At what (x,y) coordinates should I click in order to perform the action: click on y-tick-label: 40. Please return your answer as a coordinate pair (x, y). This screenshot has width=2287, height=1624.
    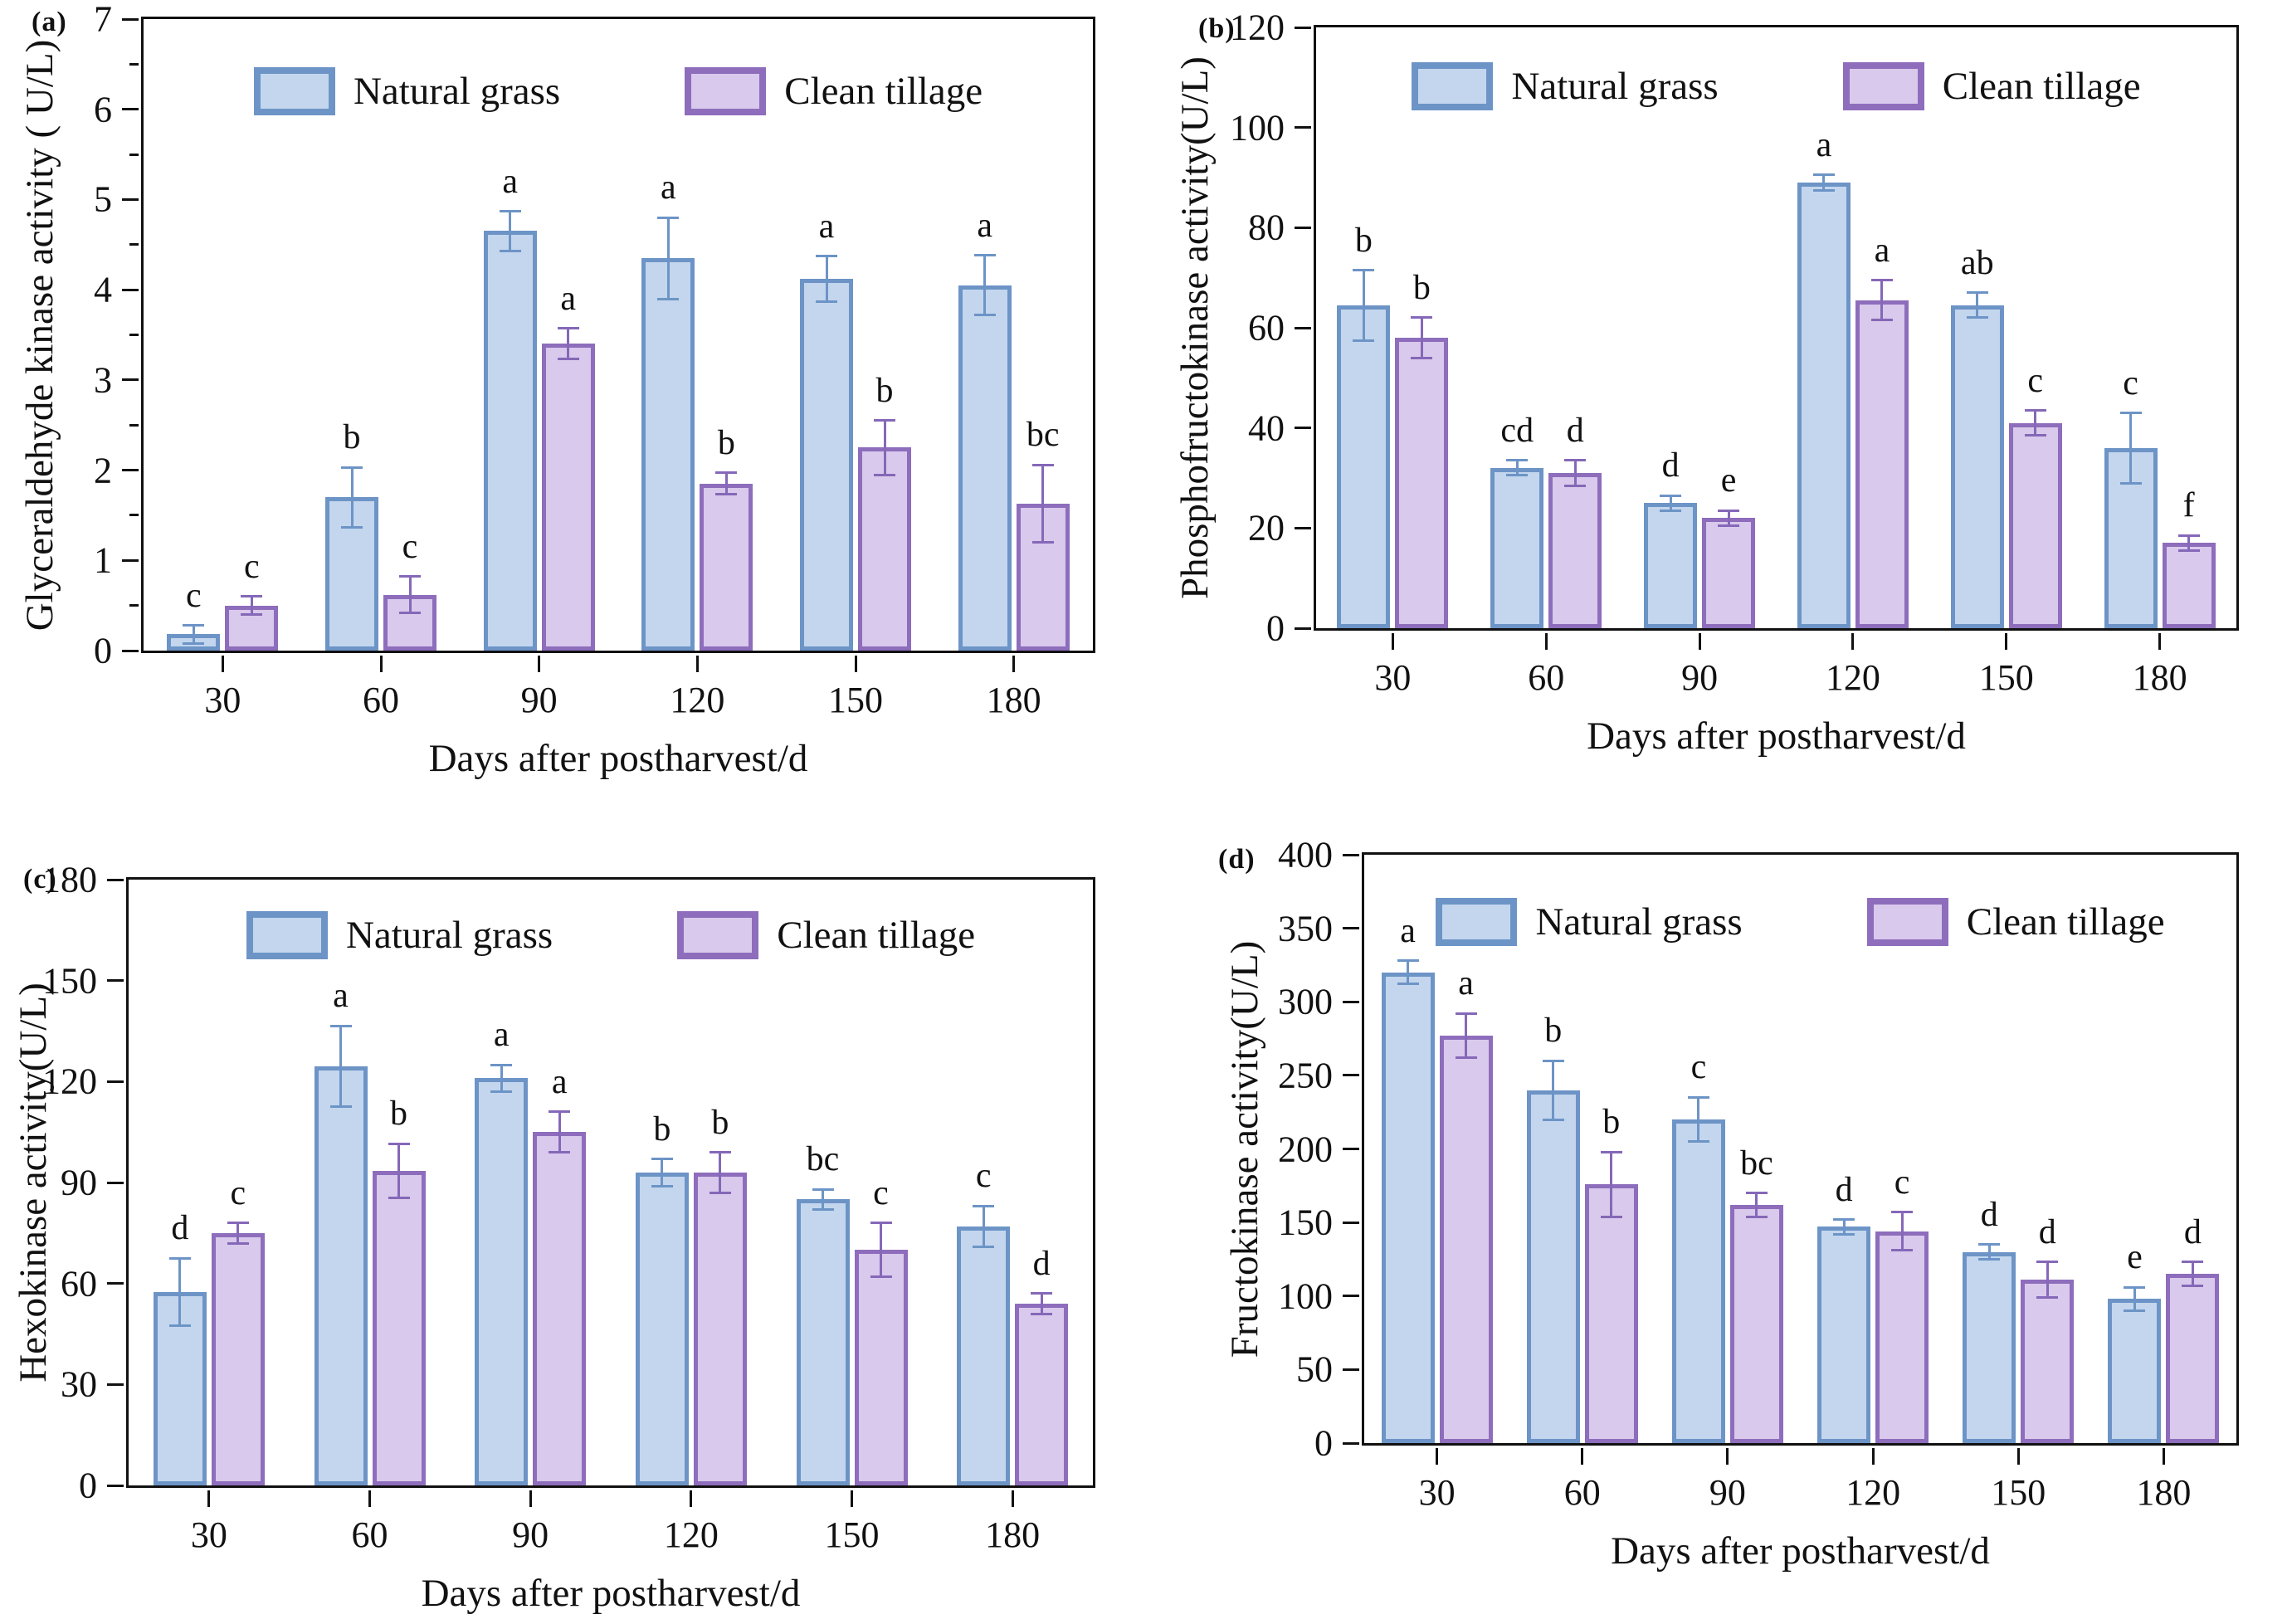
    Looking at the image, I should click on (1267, 428).